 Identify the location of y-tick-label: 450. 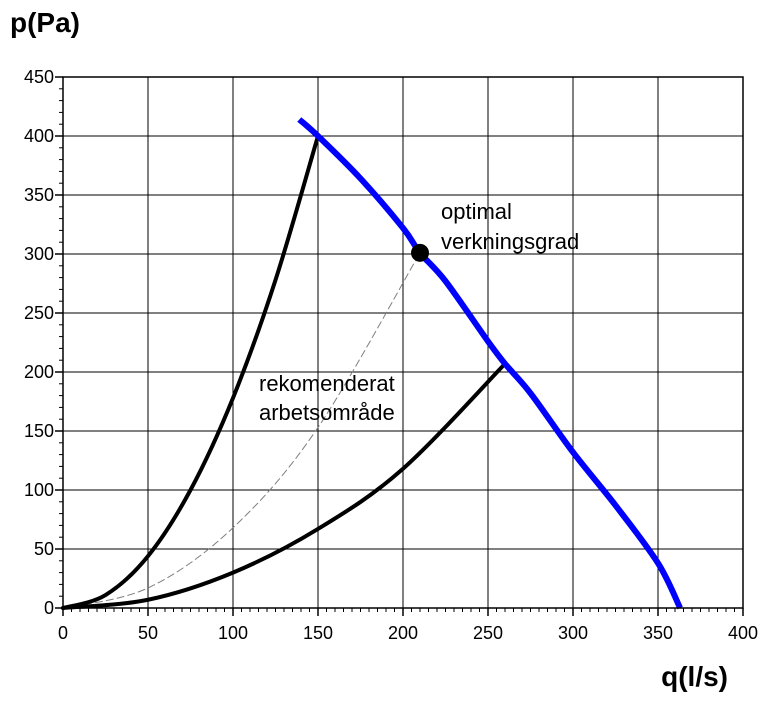
(39, 77).